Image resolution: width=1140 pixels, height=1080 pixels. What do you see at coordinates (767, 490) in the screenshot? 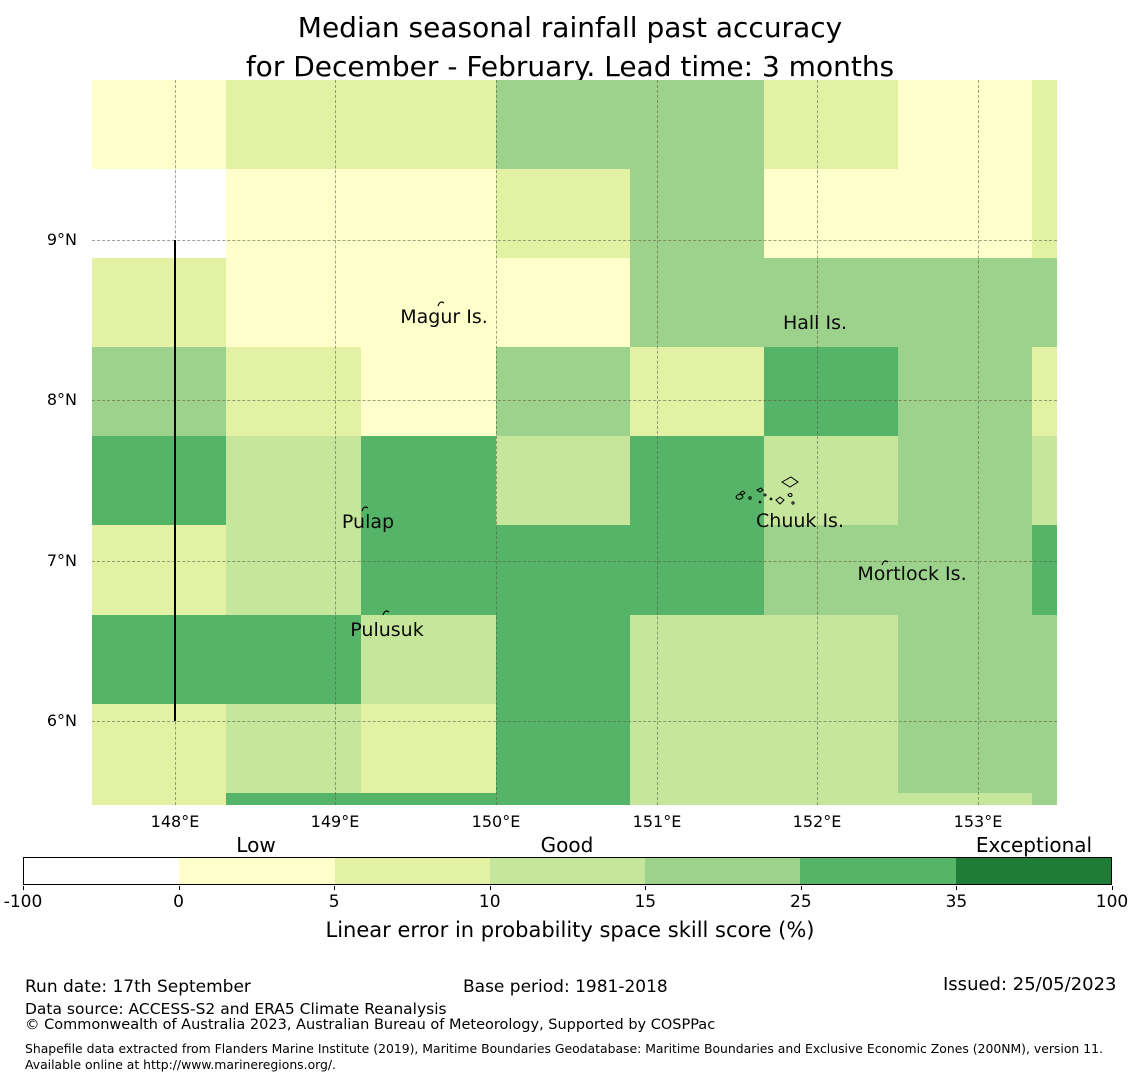
I see `chuuk-islands-outline` at bounding box center [767, 490].